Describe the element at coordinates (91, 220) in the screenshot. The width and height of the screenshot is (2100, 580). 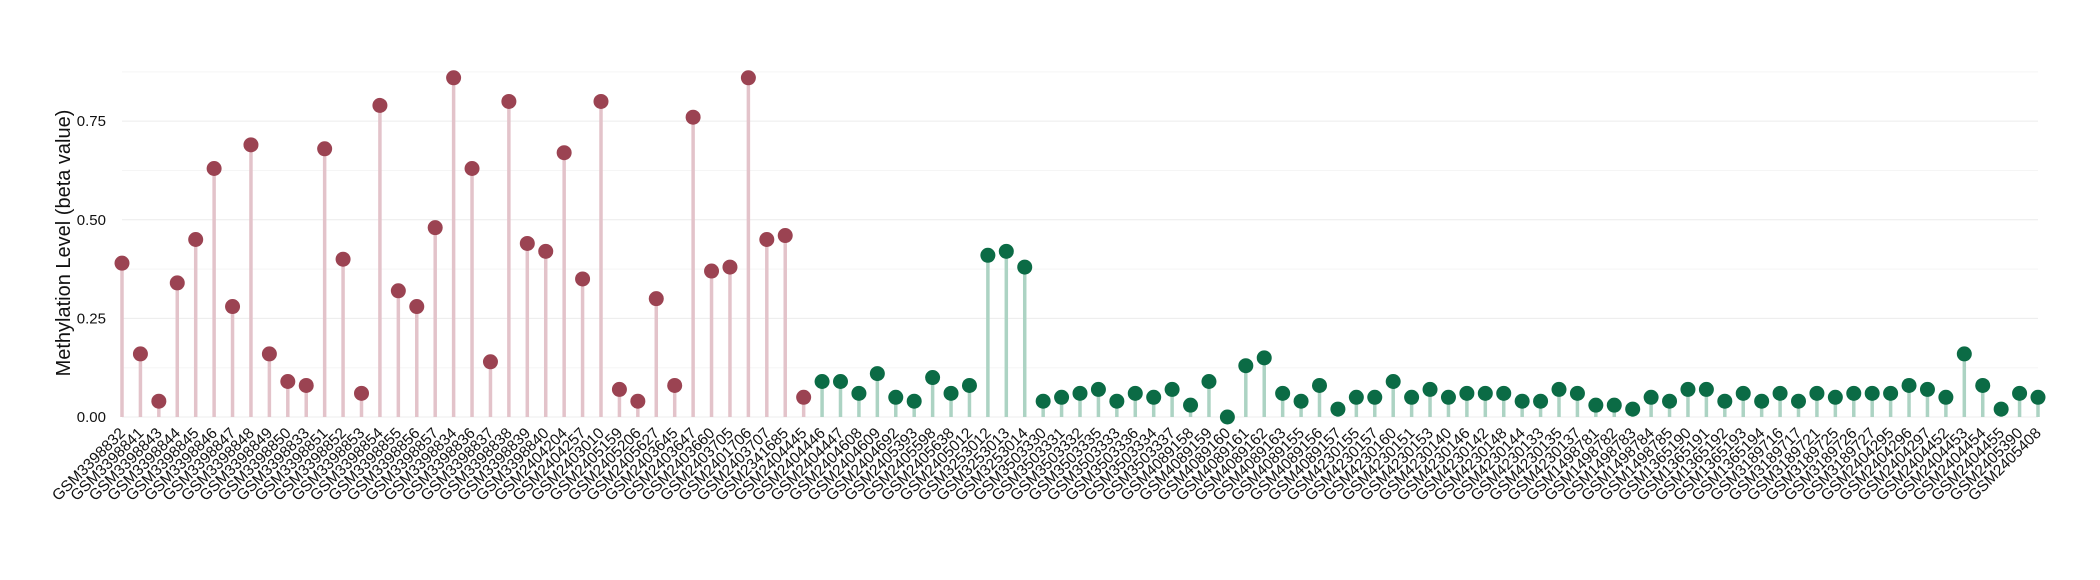
I see `y-tick-label: 0.50` at that location.